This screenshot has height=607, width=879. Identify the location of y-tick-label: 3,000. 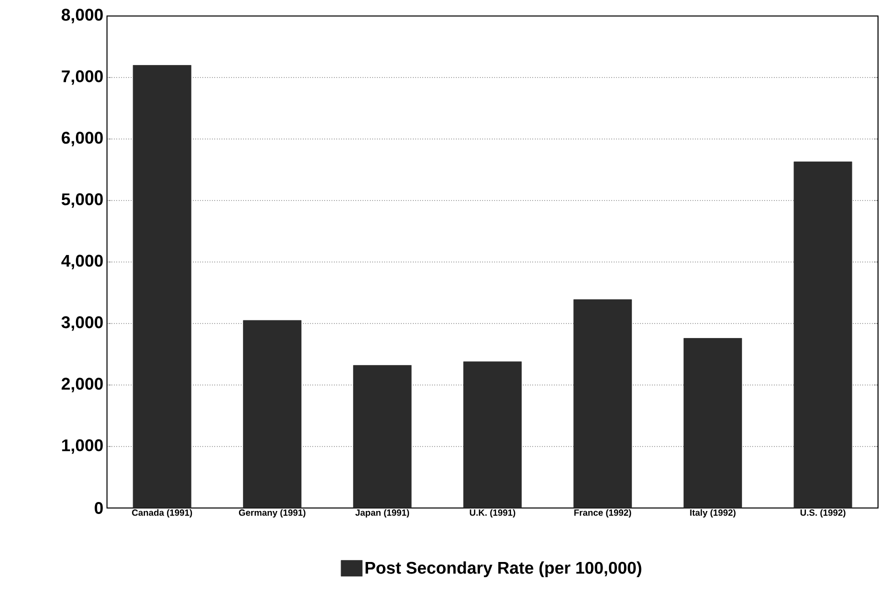
(82, 323).